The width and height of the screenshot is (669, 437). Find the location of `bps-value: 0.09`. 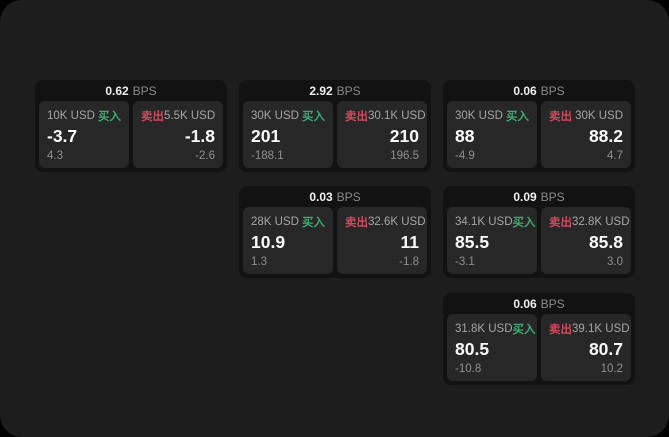

bps-value: 0.09 is located at coordinates (525, 196).